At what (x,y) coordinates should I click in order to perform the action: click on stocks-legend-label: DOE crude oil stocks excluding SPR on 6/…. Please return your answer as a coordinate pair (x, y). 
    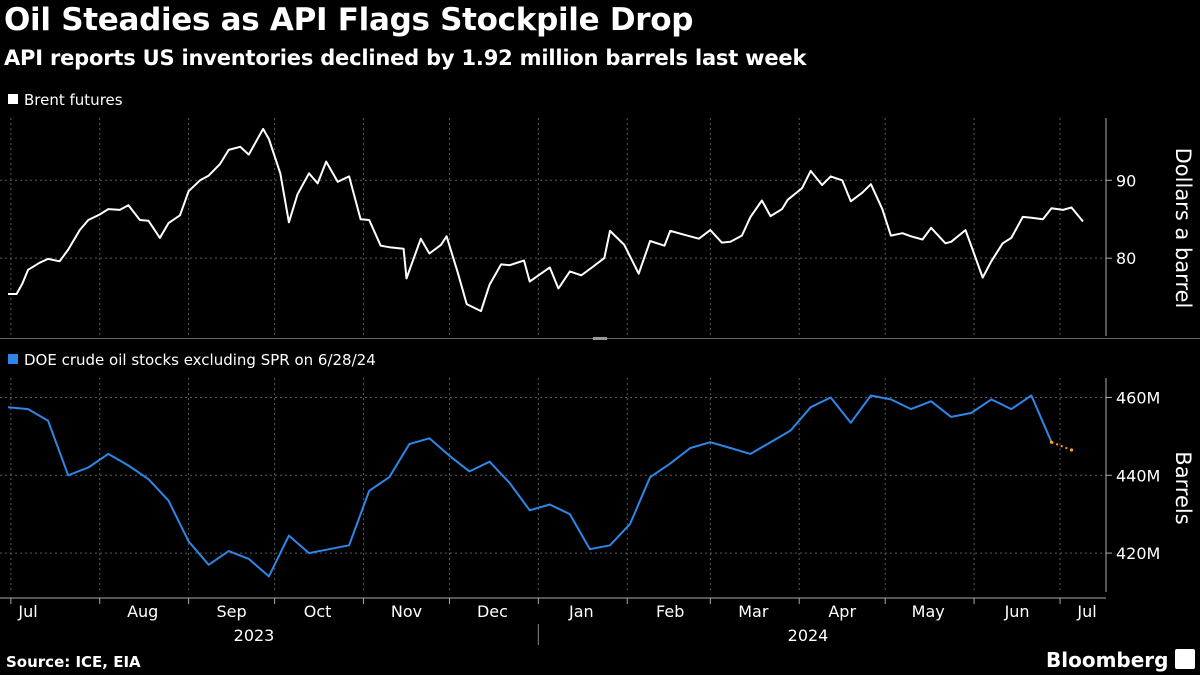
    Looking at the image, I should click on (200, 360).